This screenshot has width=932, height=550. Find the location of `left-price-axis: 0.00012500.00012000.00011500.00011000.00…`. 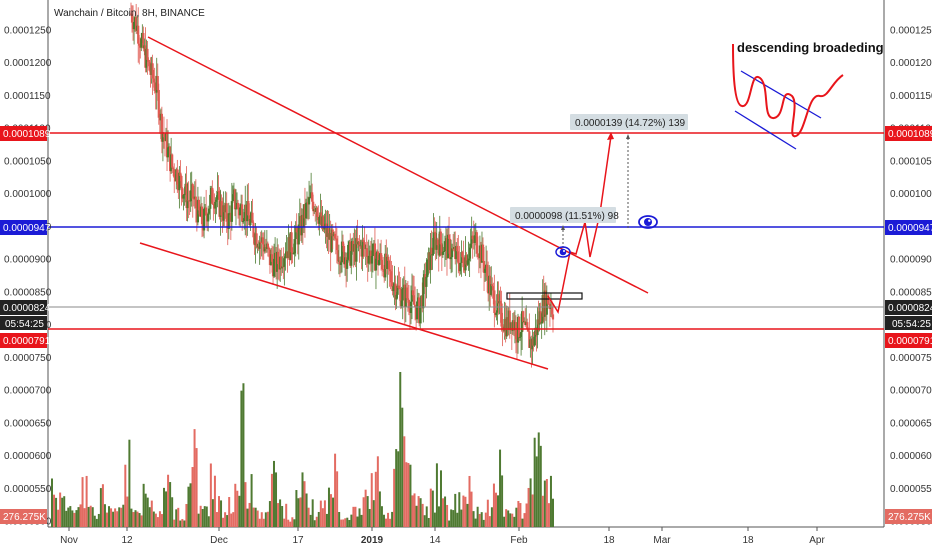

left-price-axis: 0.00012500.00012000.00011500.00011000.00… is located at coordinates (28, 277).